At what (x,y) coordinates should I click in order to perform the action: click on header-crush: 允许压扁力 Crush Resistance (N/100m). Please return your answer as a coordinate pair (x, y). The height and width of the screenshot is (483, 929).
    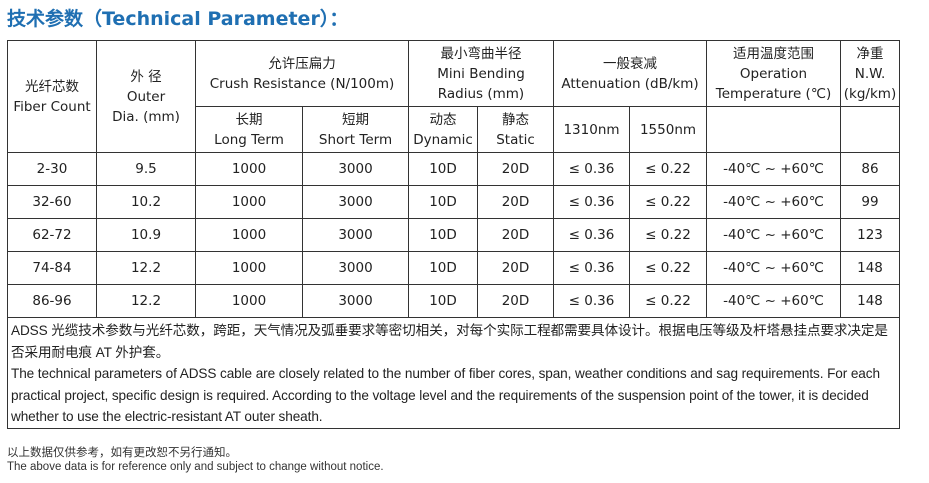
    Looking at the image, I should click on (302, 73).